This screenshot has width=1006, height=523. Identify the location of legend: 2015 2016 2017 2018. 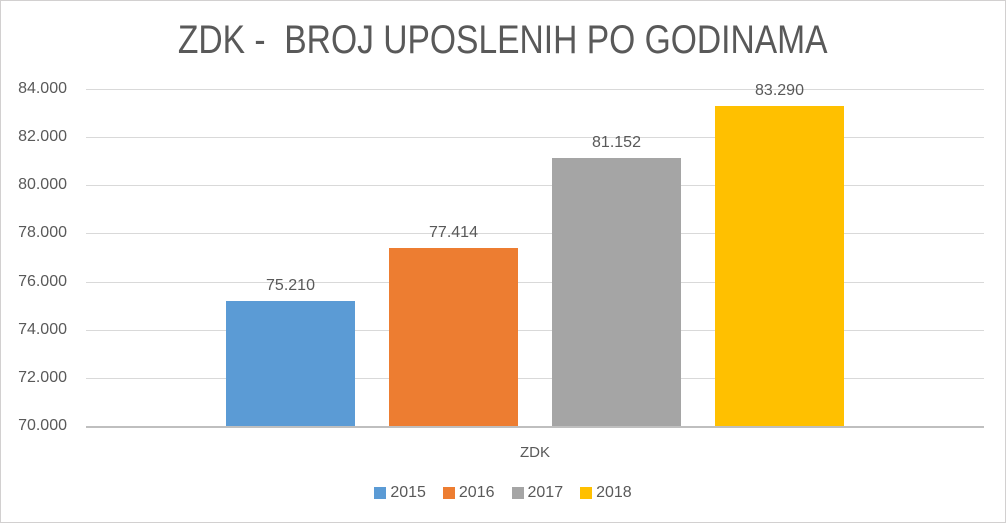
(503, 493).